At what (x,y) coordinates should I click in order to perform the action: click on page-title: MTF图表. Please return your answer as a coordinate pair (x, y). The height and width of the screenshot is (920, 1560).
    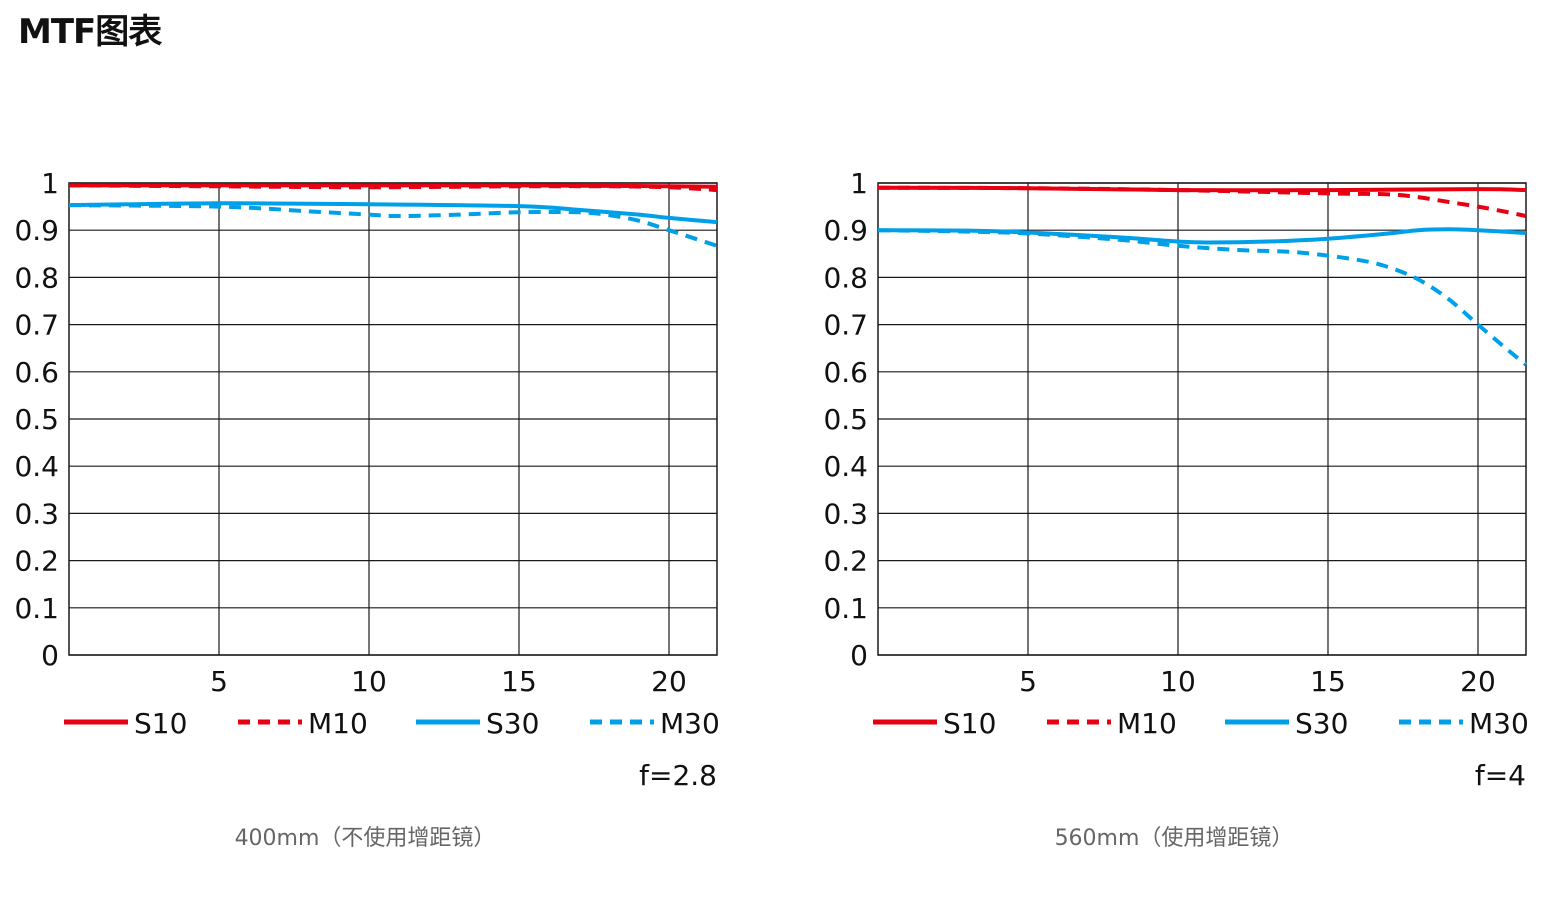
    Looking at the image, I should click on (90, 32).